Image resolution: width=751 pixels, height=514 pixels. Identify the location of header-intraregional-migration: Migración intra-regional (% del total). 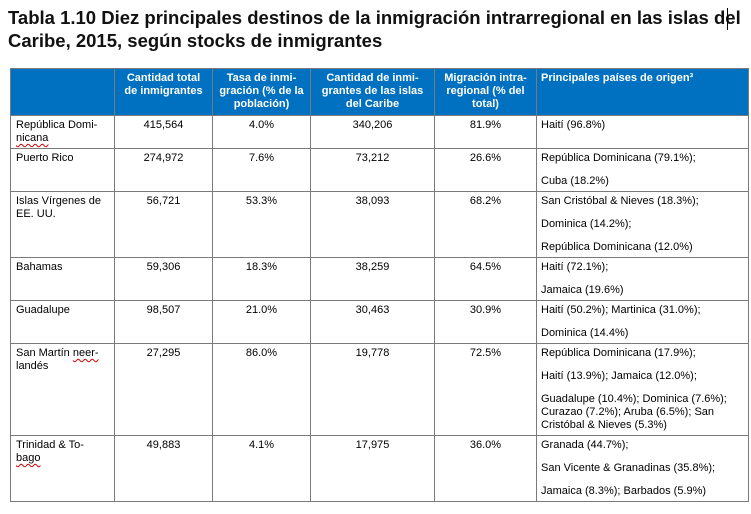
(485, 92).